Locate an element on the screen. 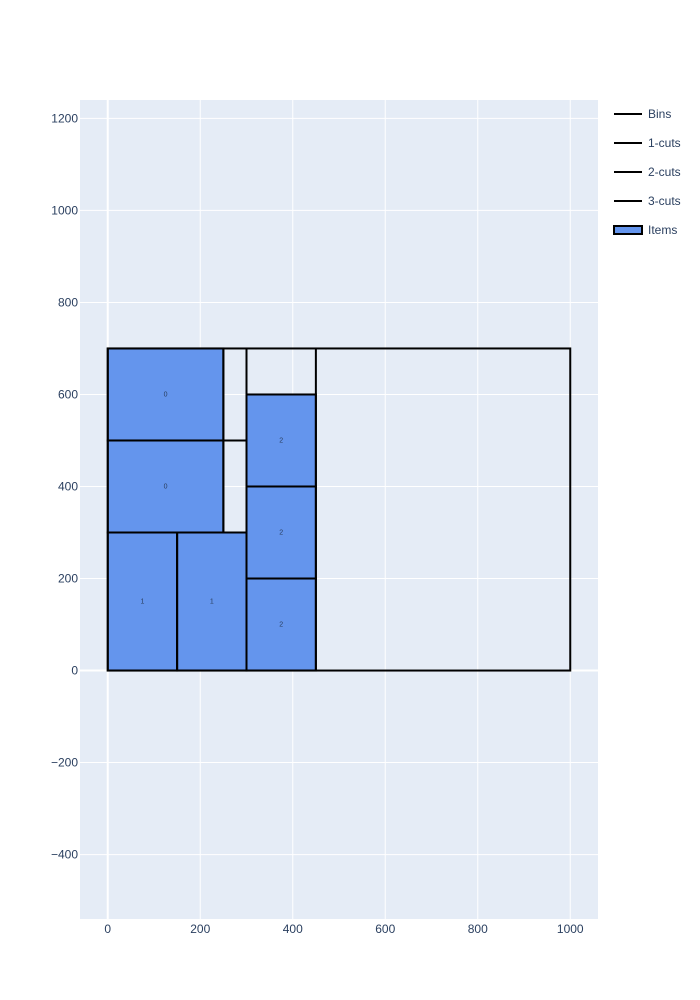 This screenshot has width=700, height=1000. legend-label: Bins is located at coordinates (659, 114).